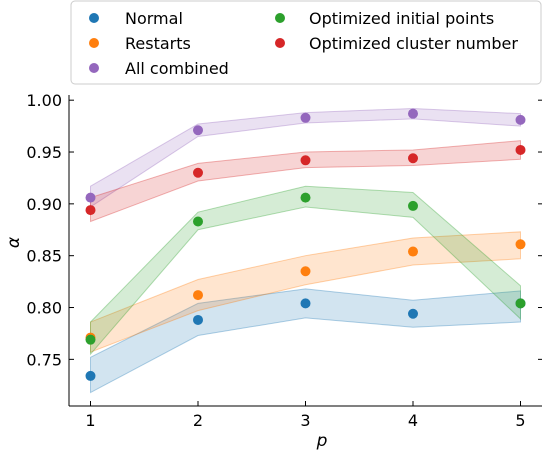 This screenshot has width=542, height=458. Describe the element at coordinates (94, 43) in the screenshot. I see `legend-restarts-marker` at that location.